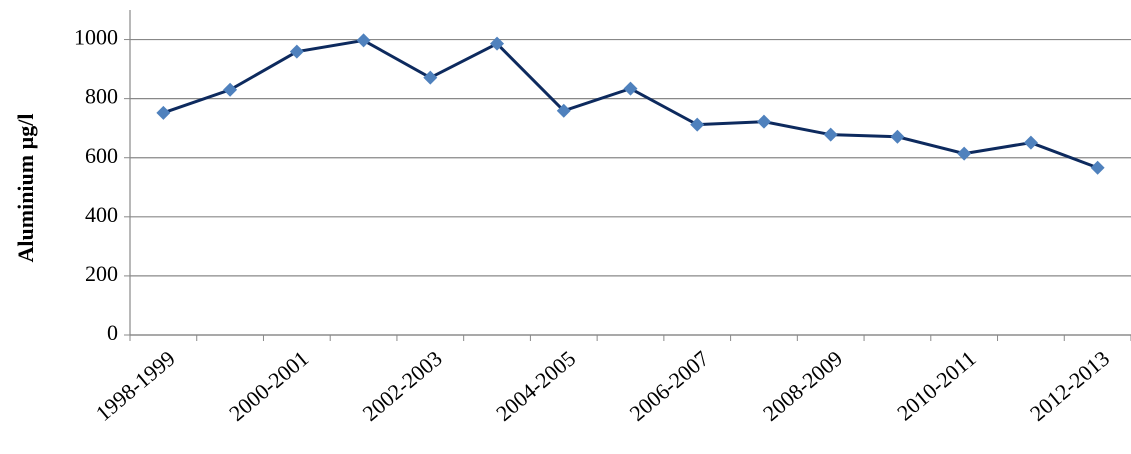 This screenshot has width=1131, height=454. I want to click on x-tick-label: 2002-2003, so click(402, 386).